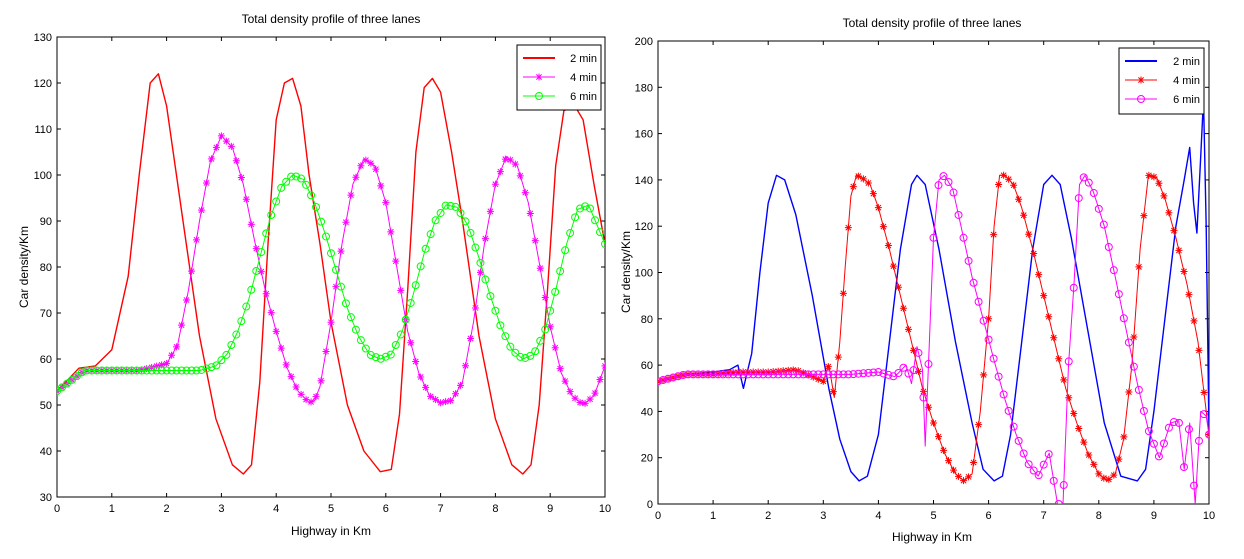  What do you see at coordinates (560, 97) in the screenshot?
I see `legend-item: 6 min` at bounding box center [560, 97].